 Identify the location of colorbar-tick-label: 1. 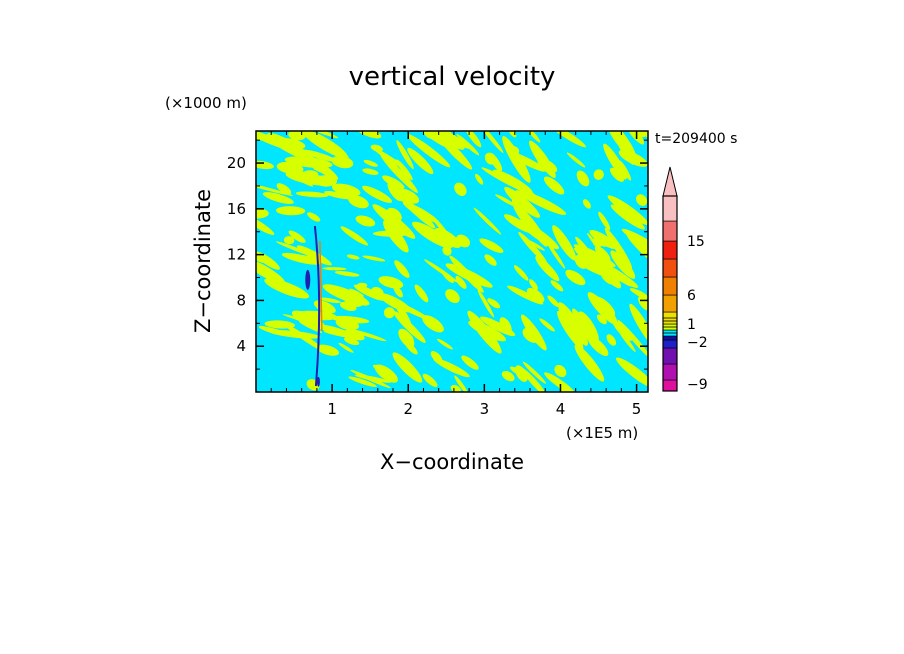
(691, 325).